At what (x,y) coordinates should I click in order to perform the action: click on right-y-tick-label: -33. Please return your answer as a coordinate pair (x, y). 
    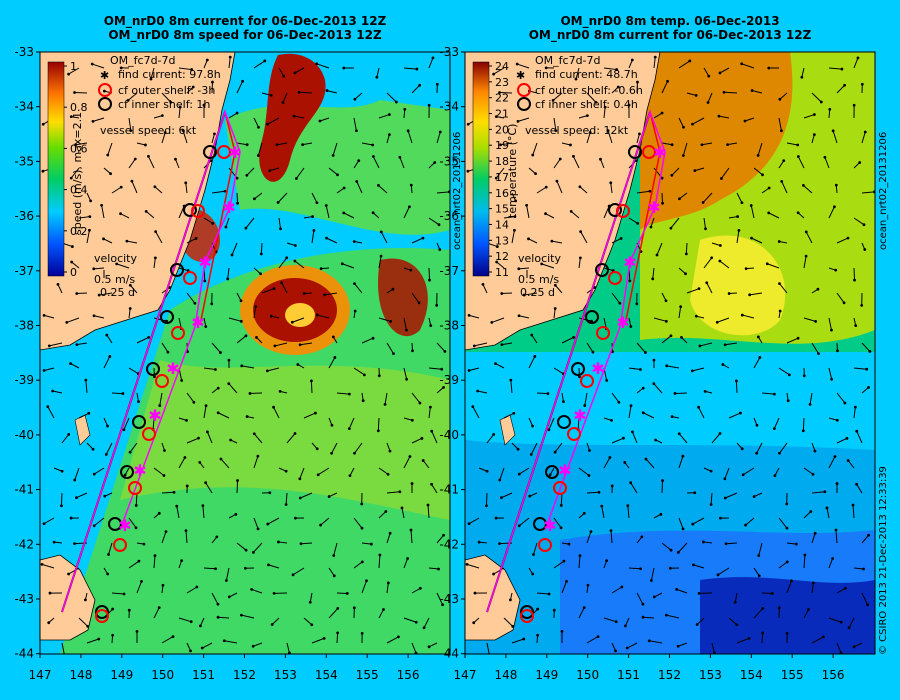
    Looking at the image, I should click on (449, 52).